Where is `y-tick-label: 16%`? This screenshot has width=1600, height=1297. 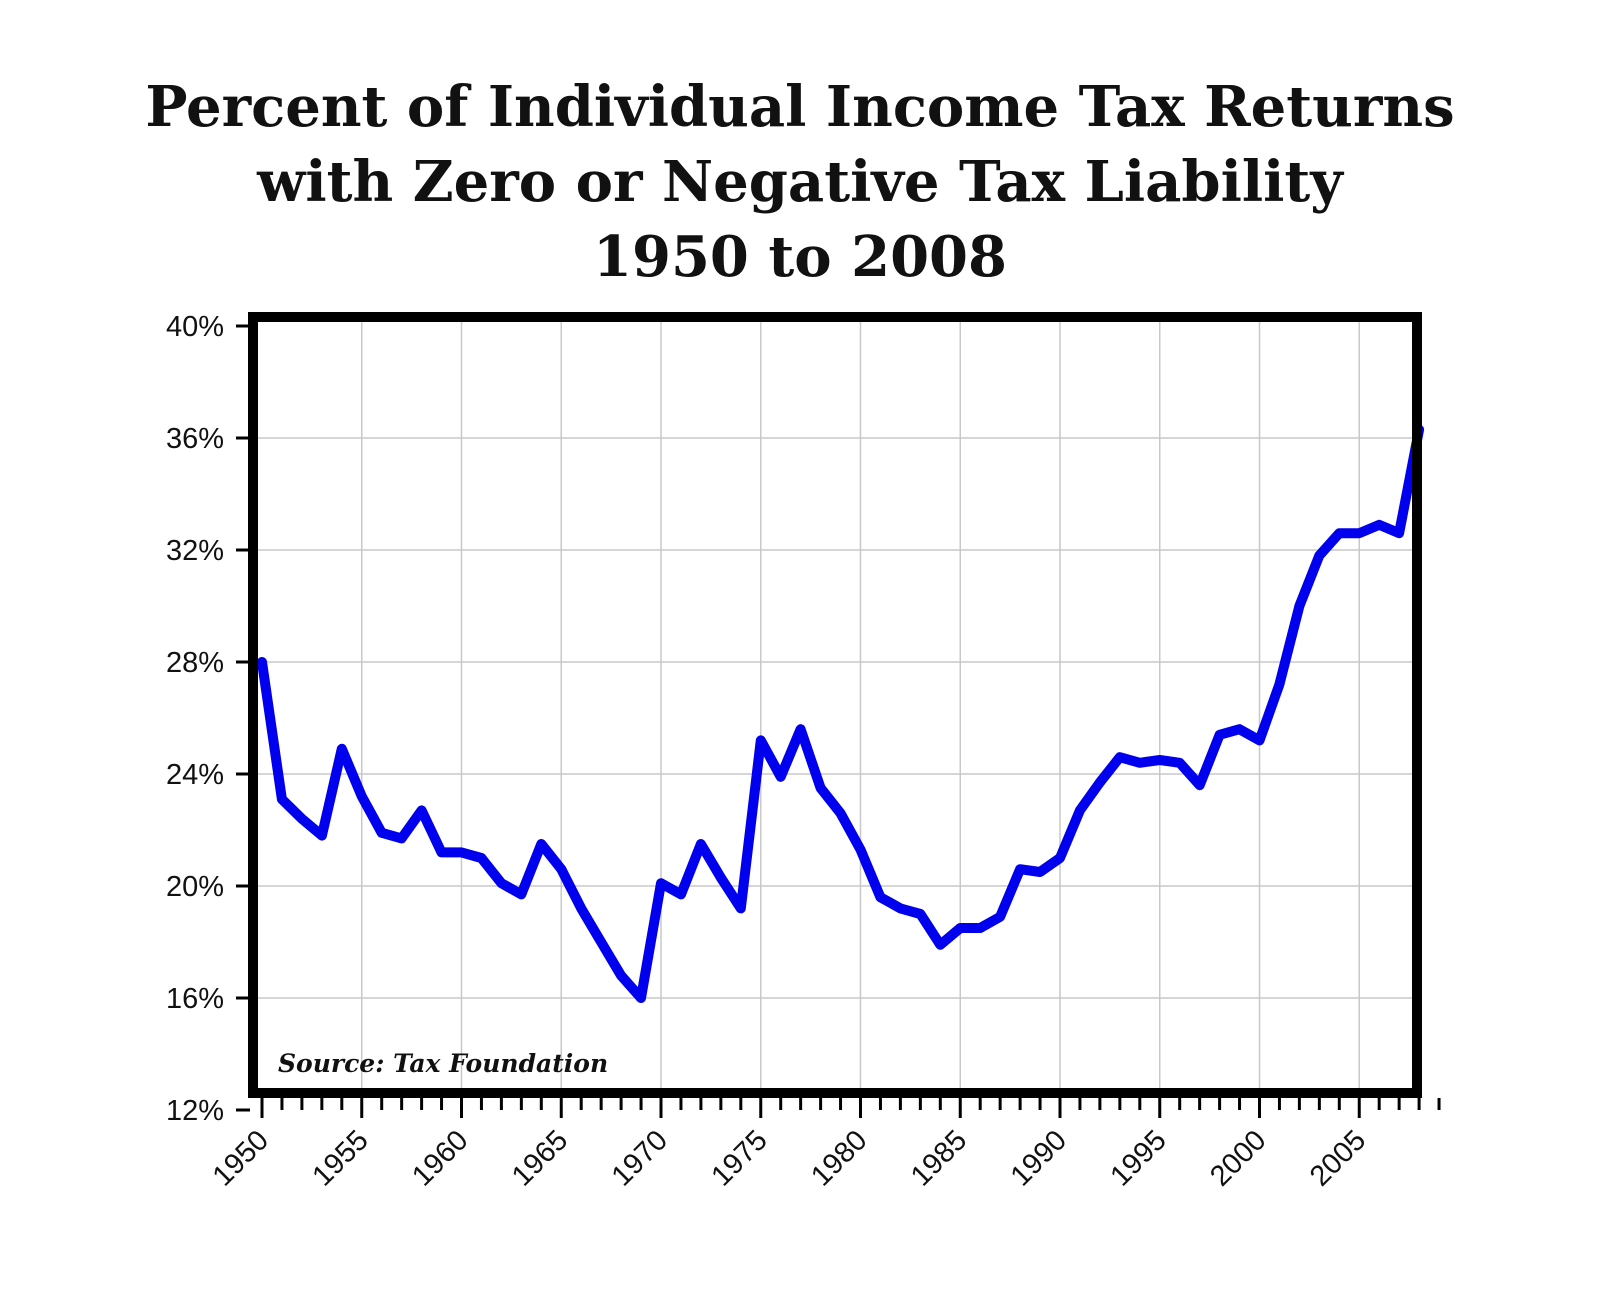 y-tick-label: 16% is located at coordinates (195, 999).